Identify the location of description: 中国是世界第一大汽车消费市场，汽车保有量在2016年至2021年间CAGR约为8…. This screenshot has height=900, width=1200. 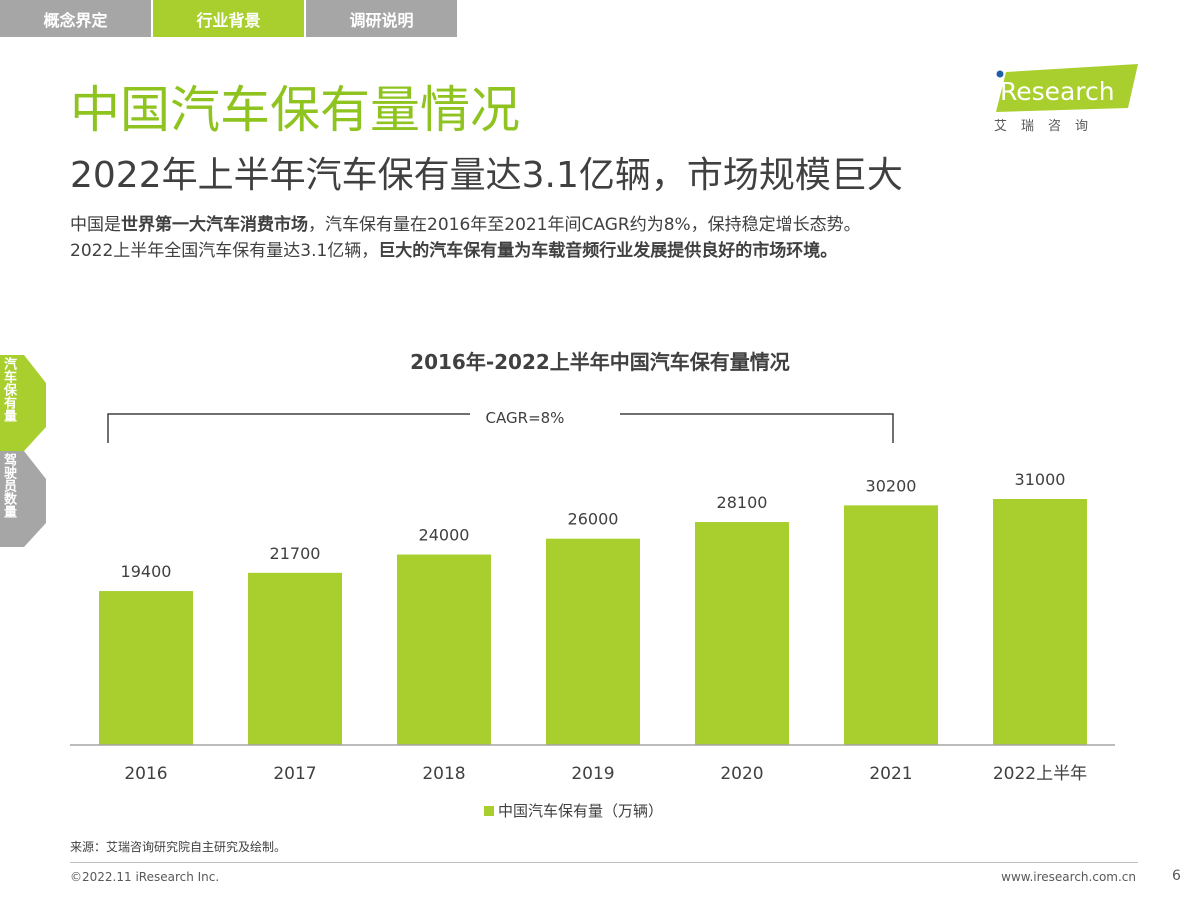
(465, 238).